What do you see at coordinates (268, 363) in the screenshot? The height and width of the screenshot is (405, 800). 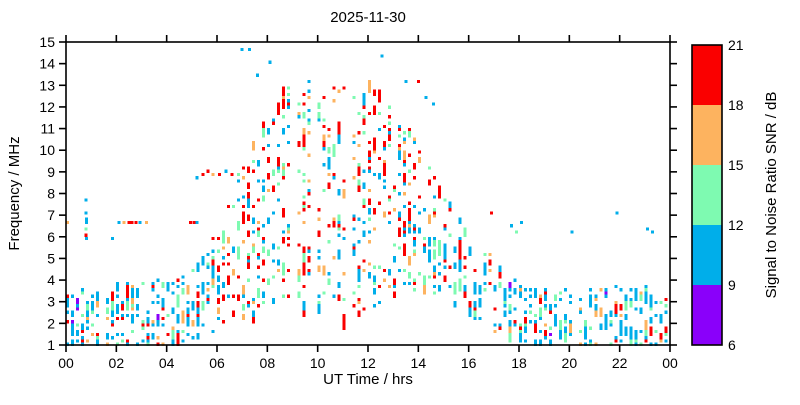 I see `x-tick-label: 08` at bounding box center [268, 363].